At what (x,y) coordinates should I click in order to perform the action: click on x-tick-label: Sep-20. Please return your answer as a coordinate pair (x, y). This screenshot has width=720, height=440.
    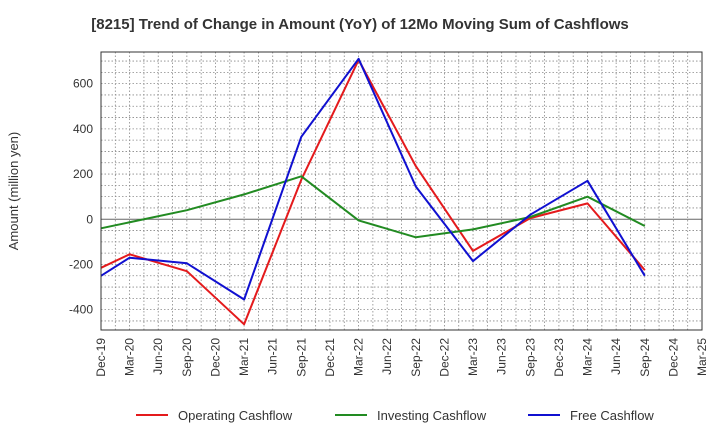
    Looking at the image, I should click on (187, 357).